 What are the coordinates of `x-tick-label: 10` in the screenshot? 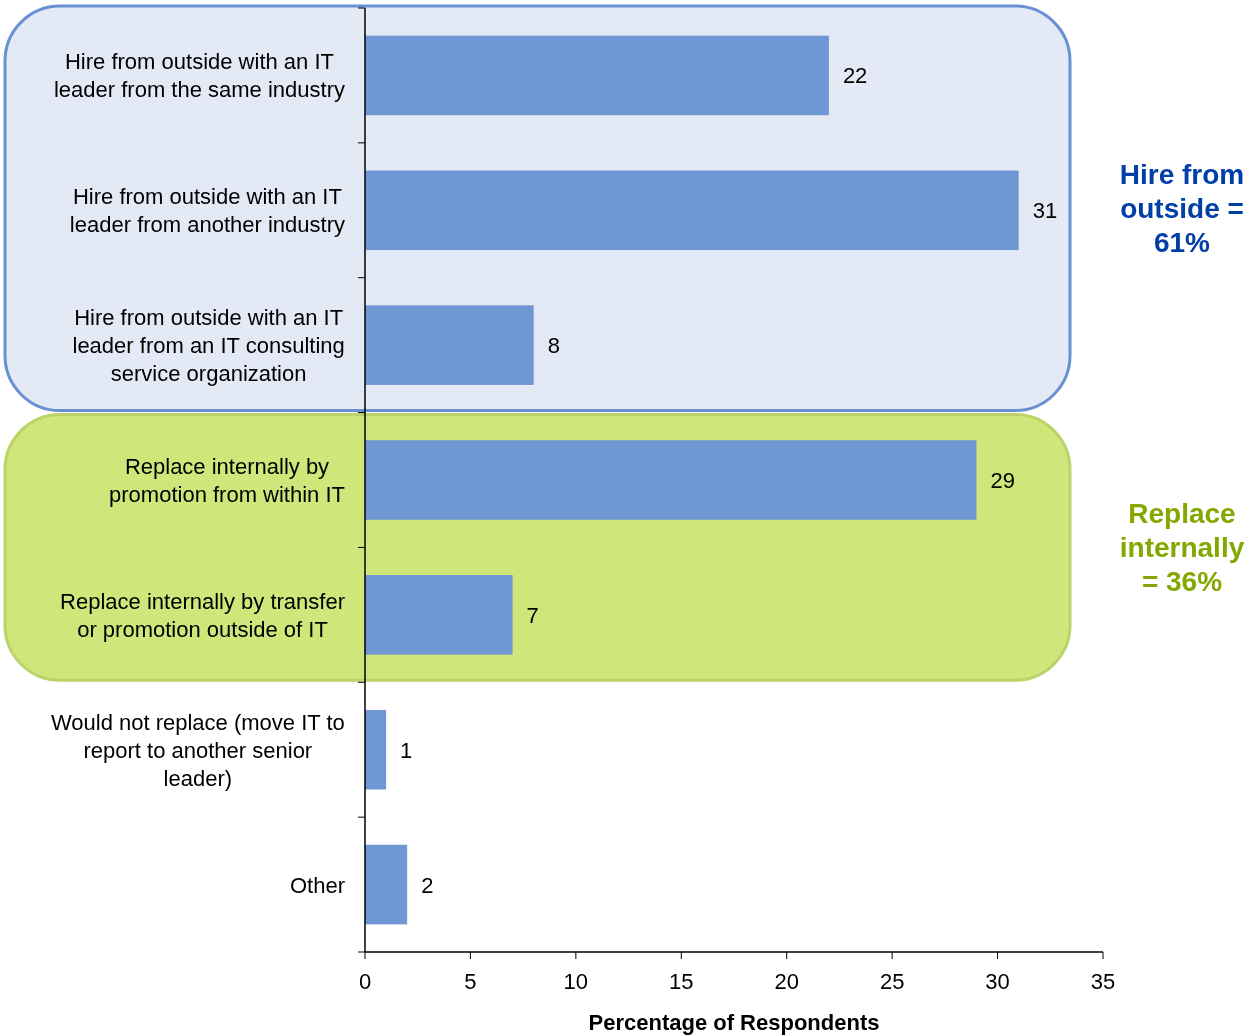 It's located at (576, 981).